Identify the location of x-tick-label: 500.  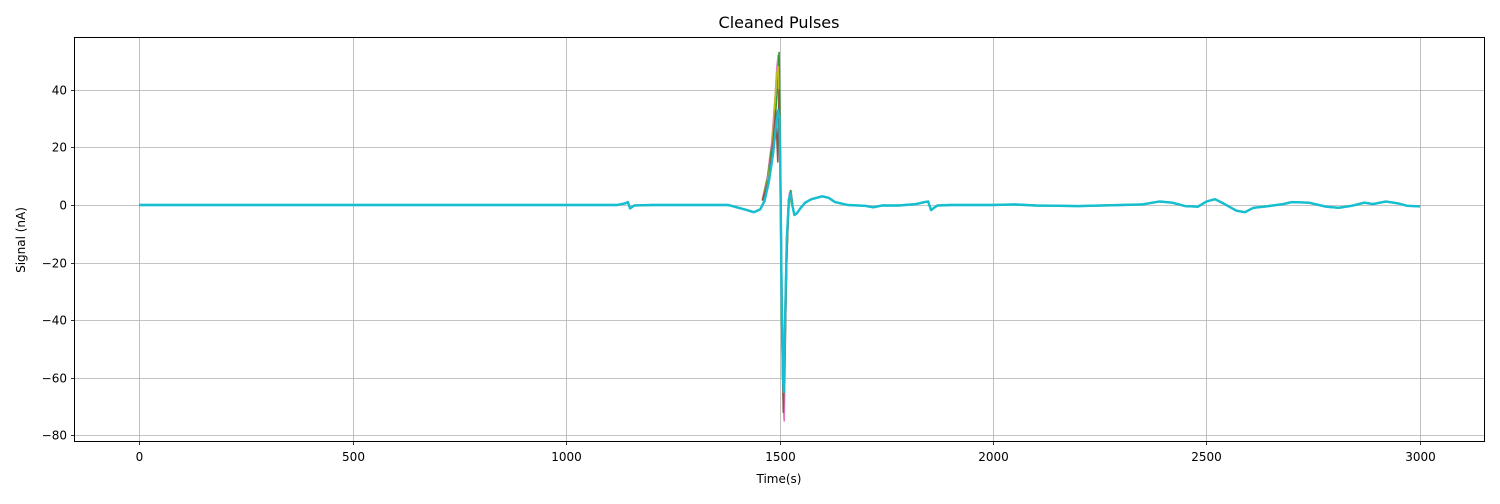
(353, 457).